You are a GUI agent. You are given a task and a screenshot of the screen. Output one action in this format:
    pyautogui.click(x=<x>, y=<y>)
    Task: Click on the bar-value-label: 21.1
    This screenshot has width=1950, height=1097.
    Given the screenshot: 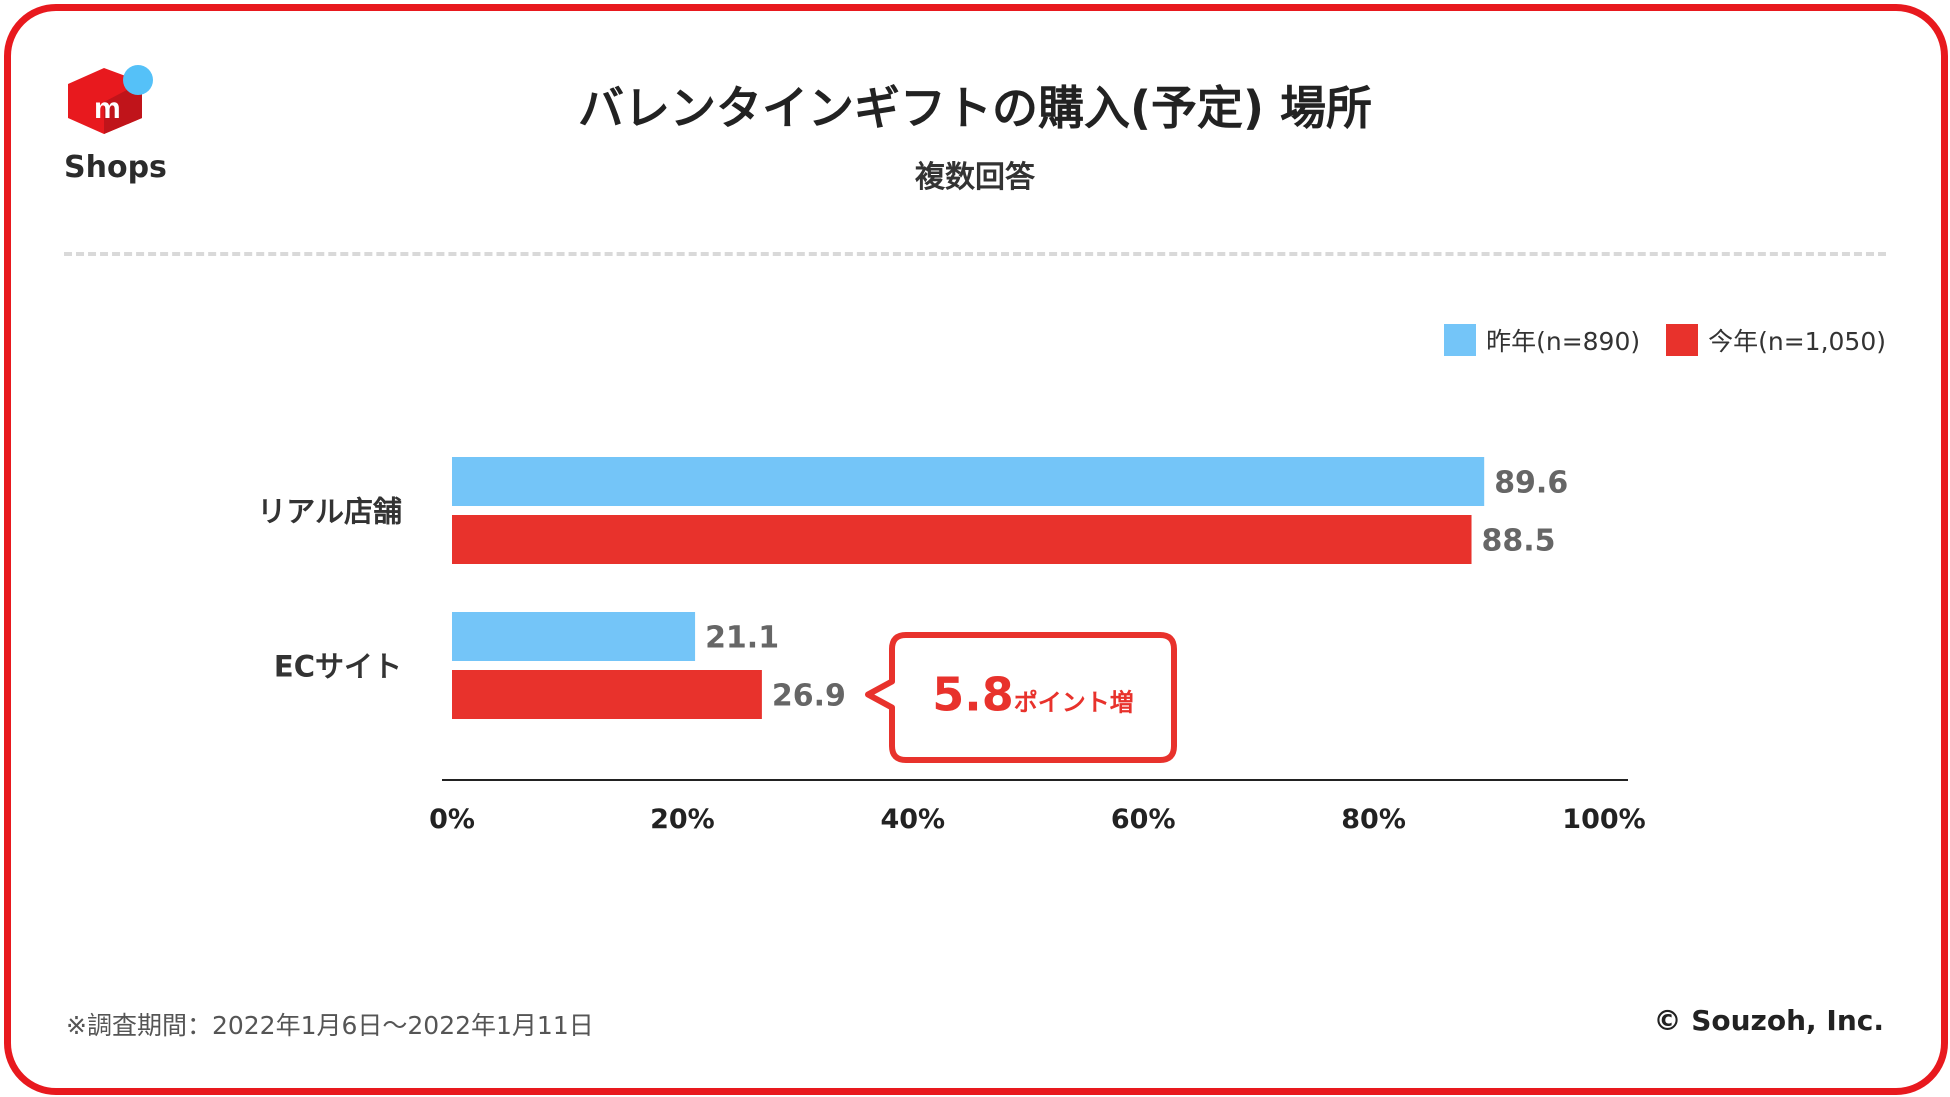 What is the action you would take?
    pyautogui.click(x=742, y=638)
    